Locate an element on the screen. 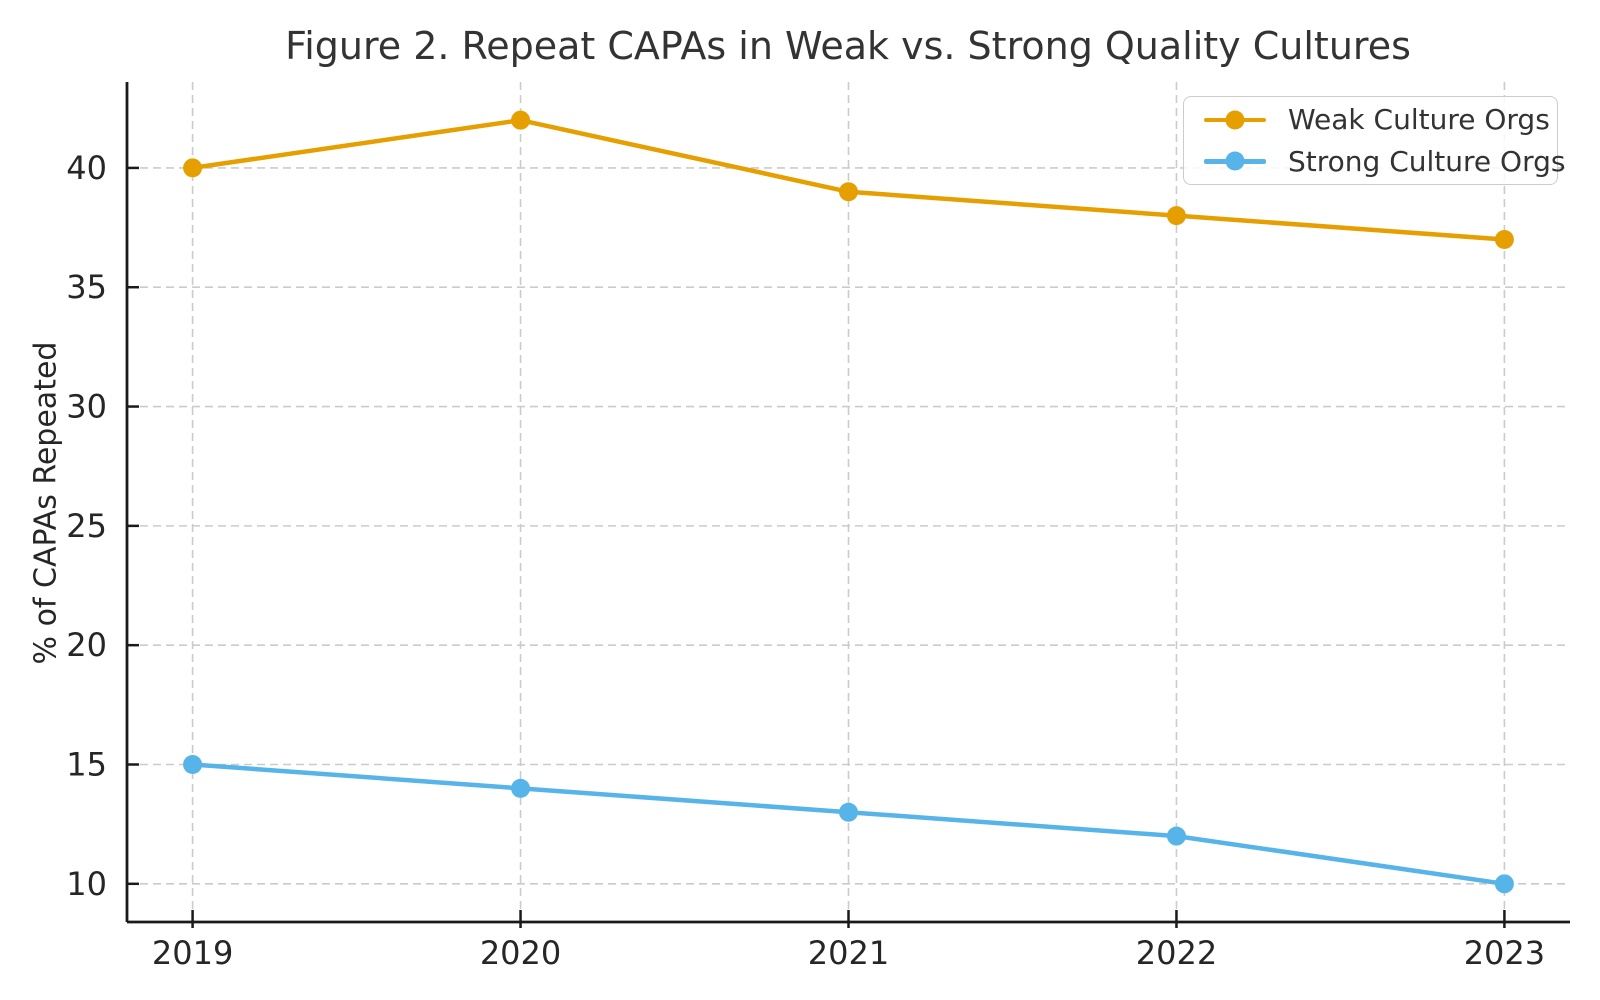 The height and width of the screenshot is (1000, 1600). y-tick-label-25: 25 is located at coordinates (86, 526).